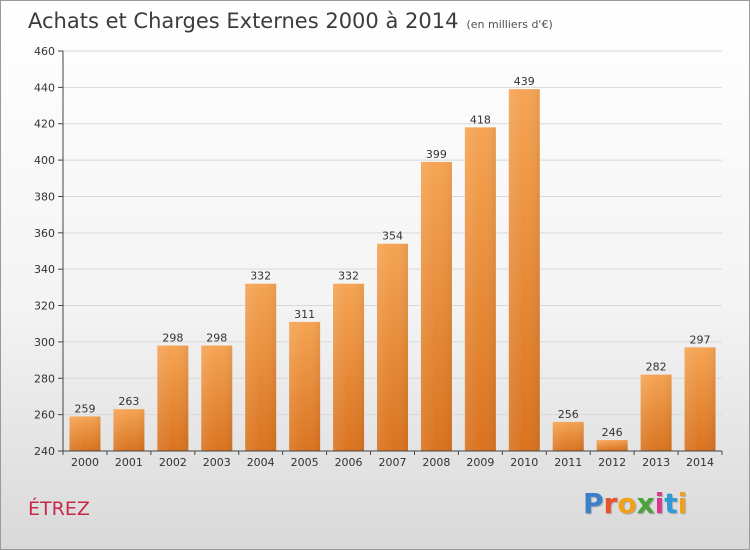 This screenshot has width=750, height=550. Describe the element at coordinates (44, 378) in the screenshot. I see `y-tick-label: 280` at that location.